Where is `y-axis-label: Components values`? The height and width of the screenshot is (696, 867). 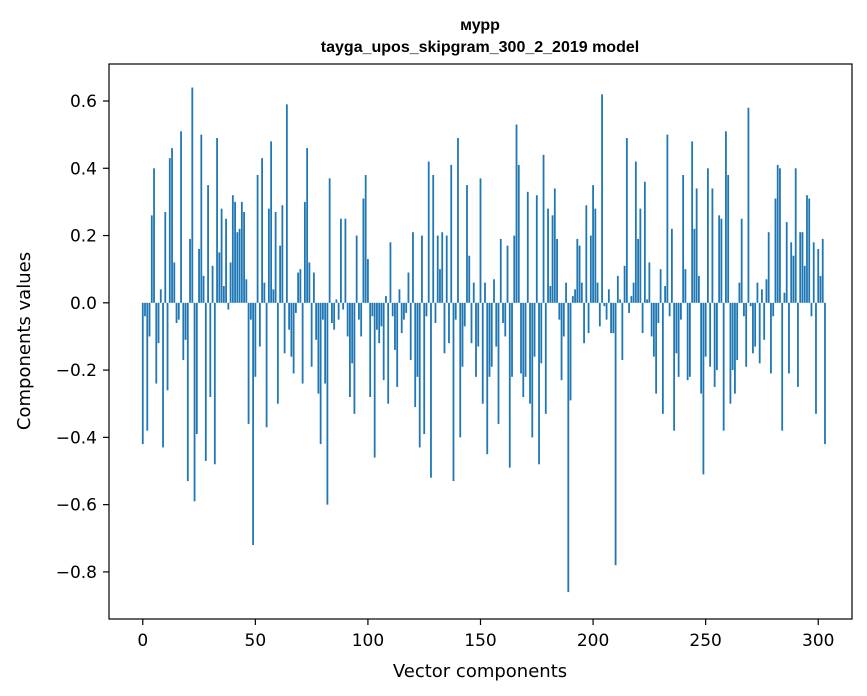 y-axis-label: Components values is located at coordinates (24, 341).